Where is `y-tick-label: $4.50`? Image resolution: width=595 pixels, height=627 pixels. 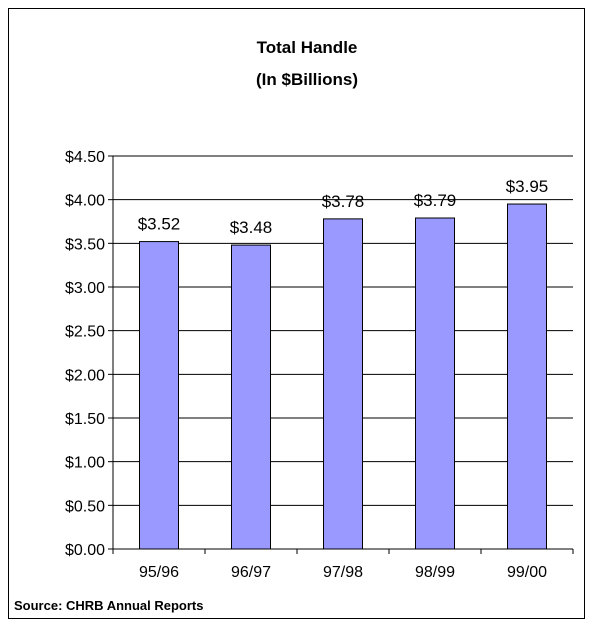
y-tick-label: $4.50 is located at coordinates (85, 157).